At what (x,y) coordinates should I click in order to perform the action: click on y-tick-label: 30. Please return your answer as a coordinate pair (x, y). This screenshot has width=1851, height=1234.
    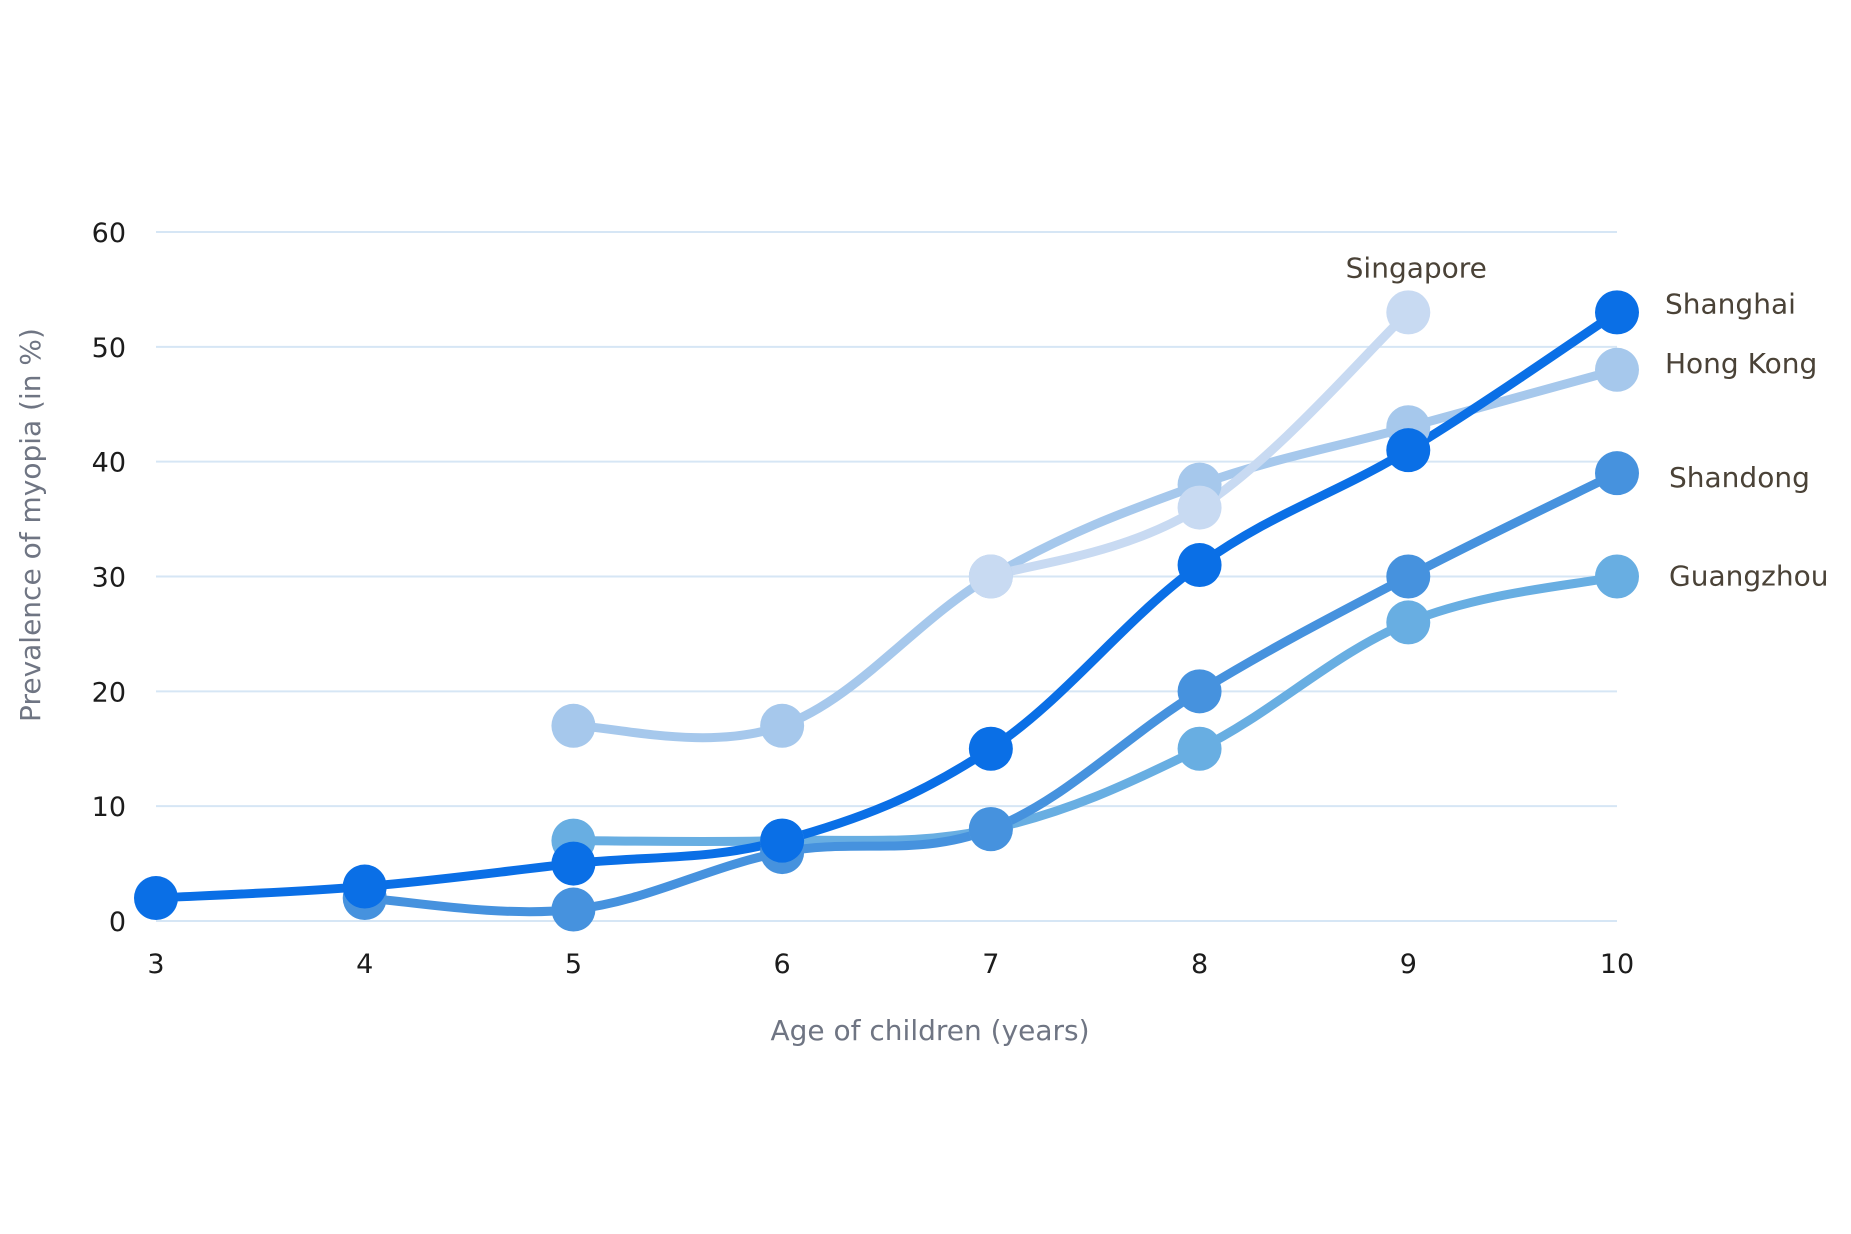
    Looking at the image, I should click on (109, 578).